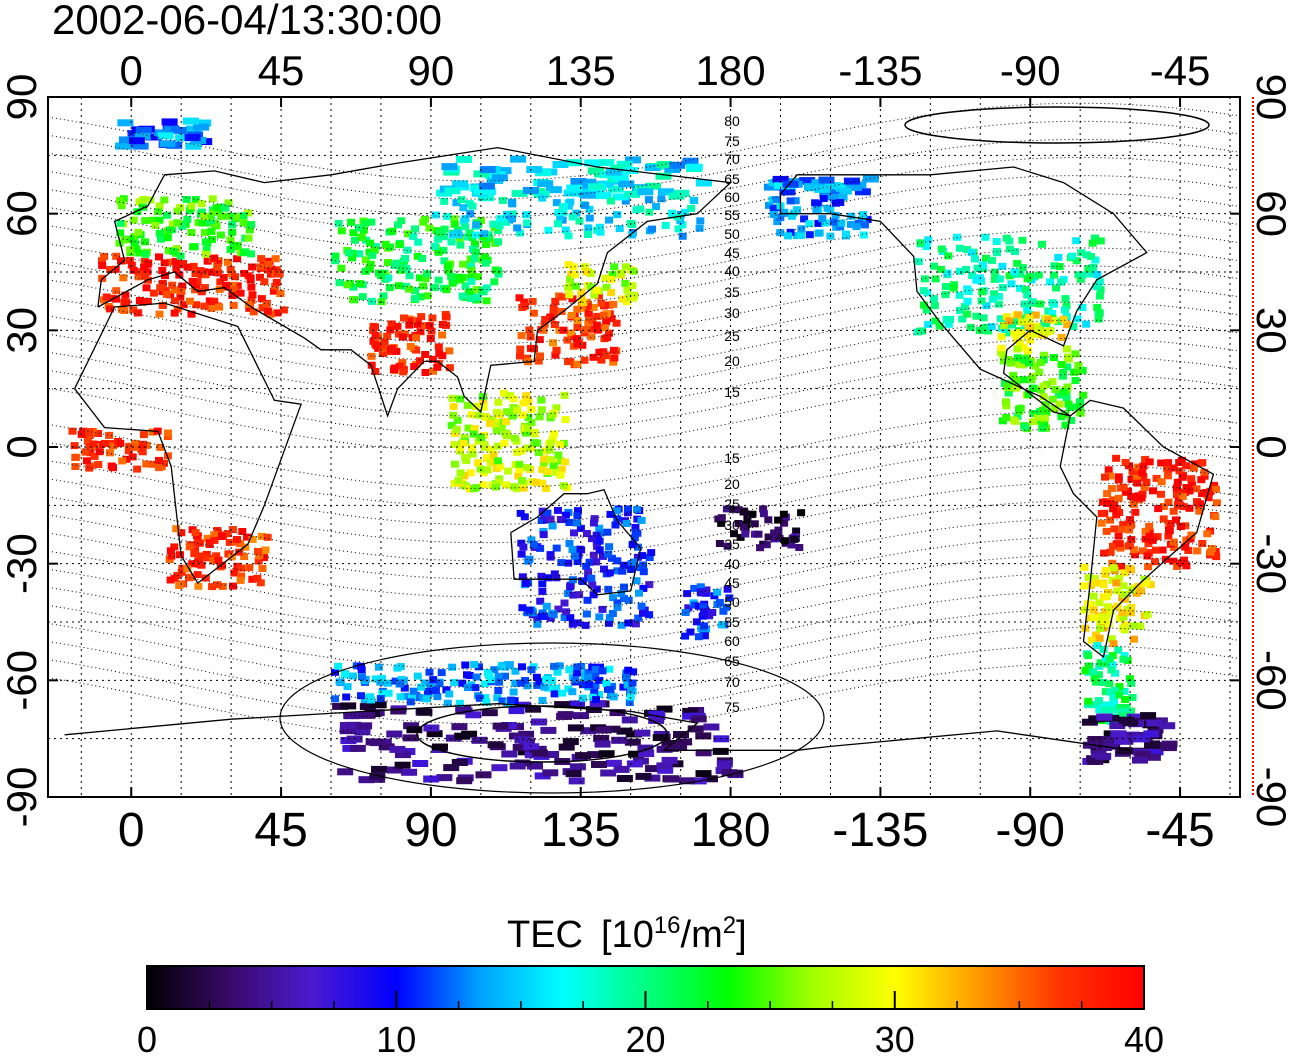 Image resolution: width=1292 pixels, height=1062 pixels. I want to click on magnetic-contour, so click(644, 703).